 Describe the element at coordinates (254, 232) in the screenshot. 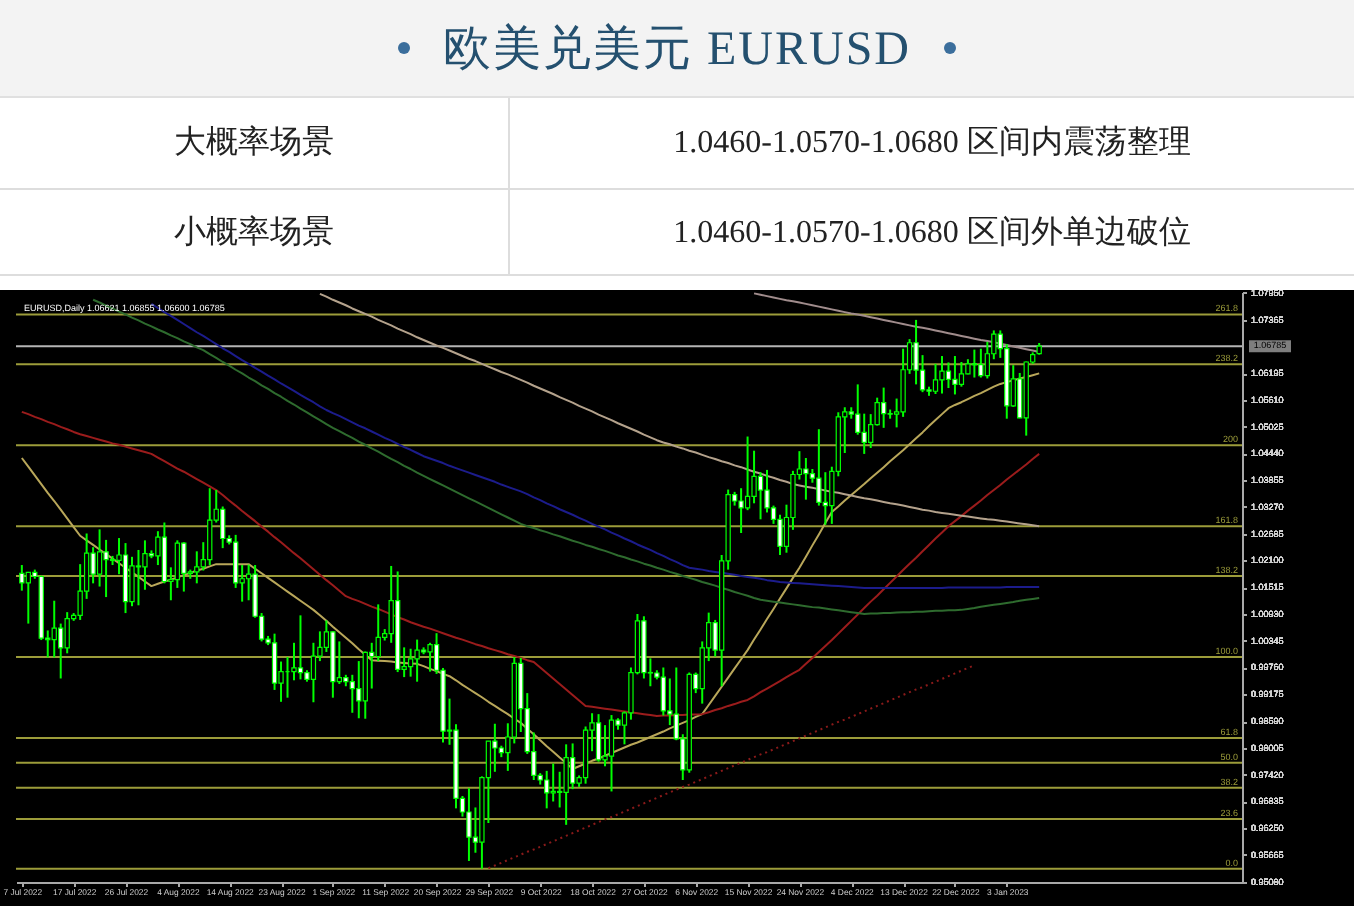

I see `text: 小概率场景` at that location.